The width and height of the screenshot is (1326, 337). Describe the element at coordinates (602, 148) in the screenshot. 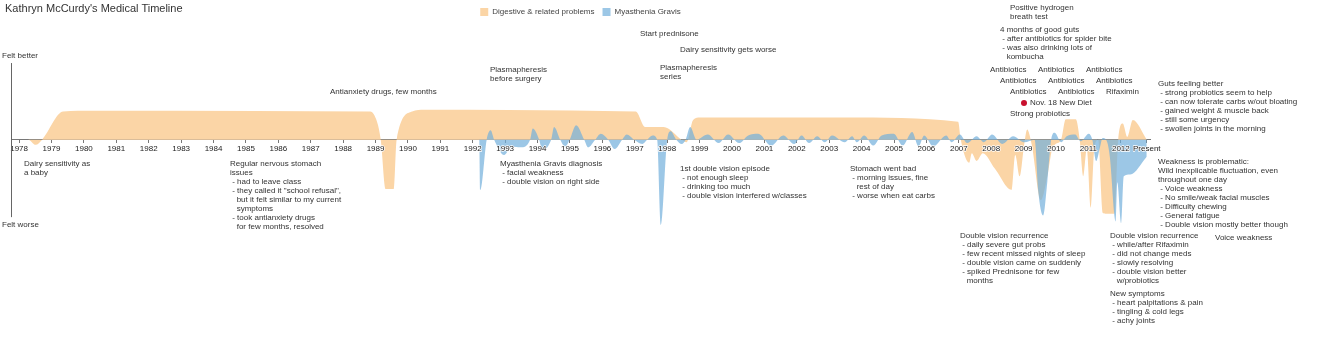

I see `x-tick-label: 1996` at that location.